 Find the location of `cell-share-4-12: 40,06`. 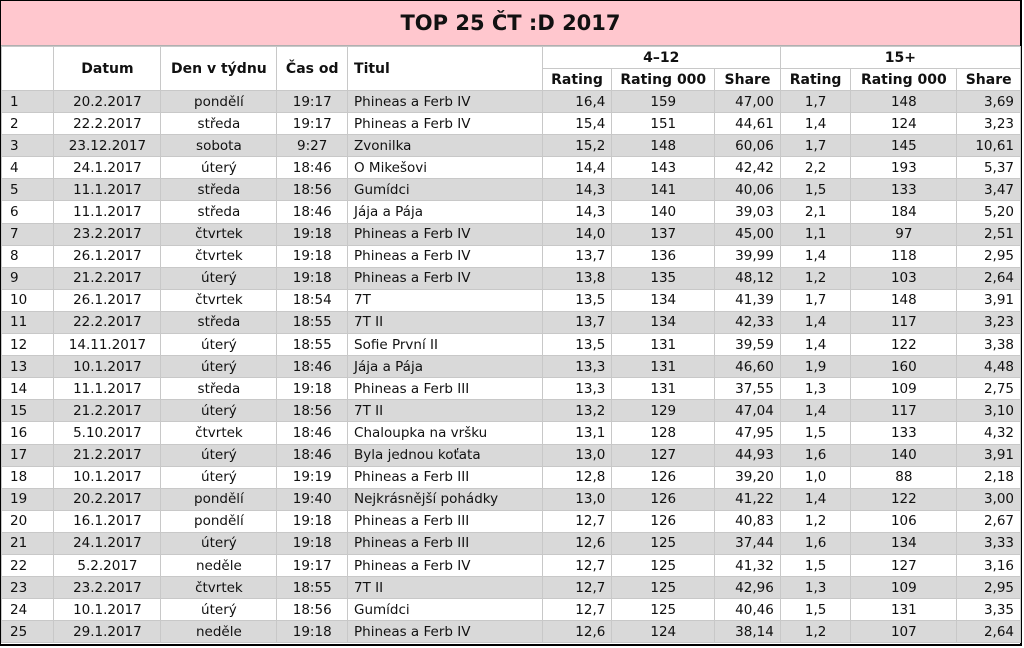

cell-share-4-12: 40,06 is located at coordinates (747, 190).